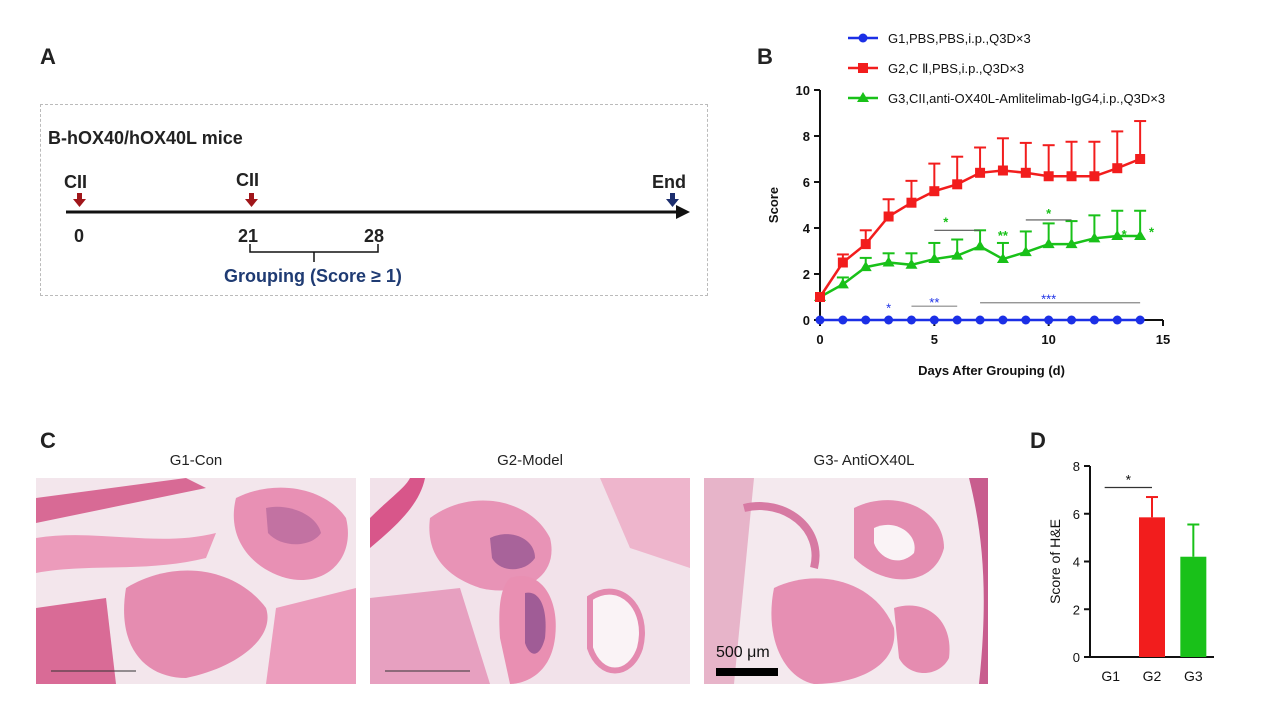 Image resolution: width=1278 pixels, height=724 pixels. I want to click on scale-bar, so click(747, 672).